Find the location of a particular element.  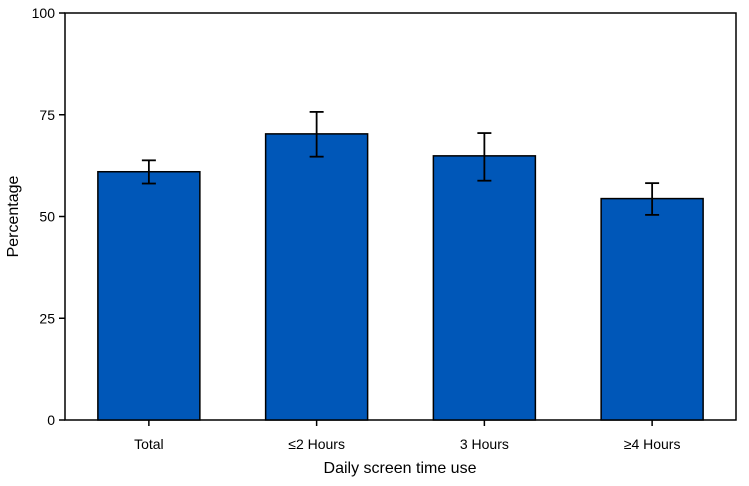

y-tick-label: 50 is located at coordinates (47, 217).